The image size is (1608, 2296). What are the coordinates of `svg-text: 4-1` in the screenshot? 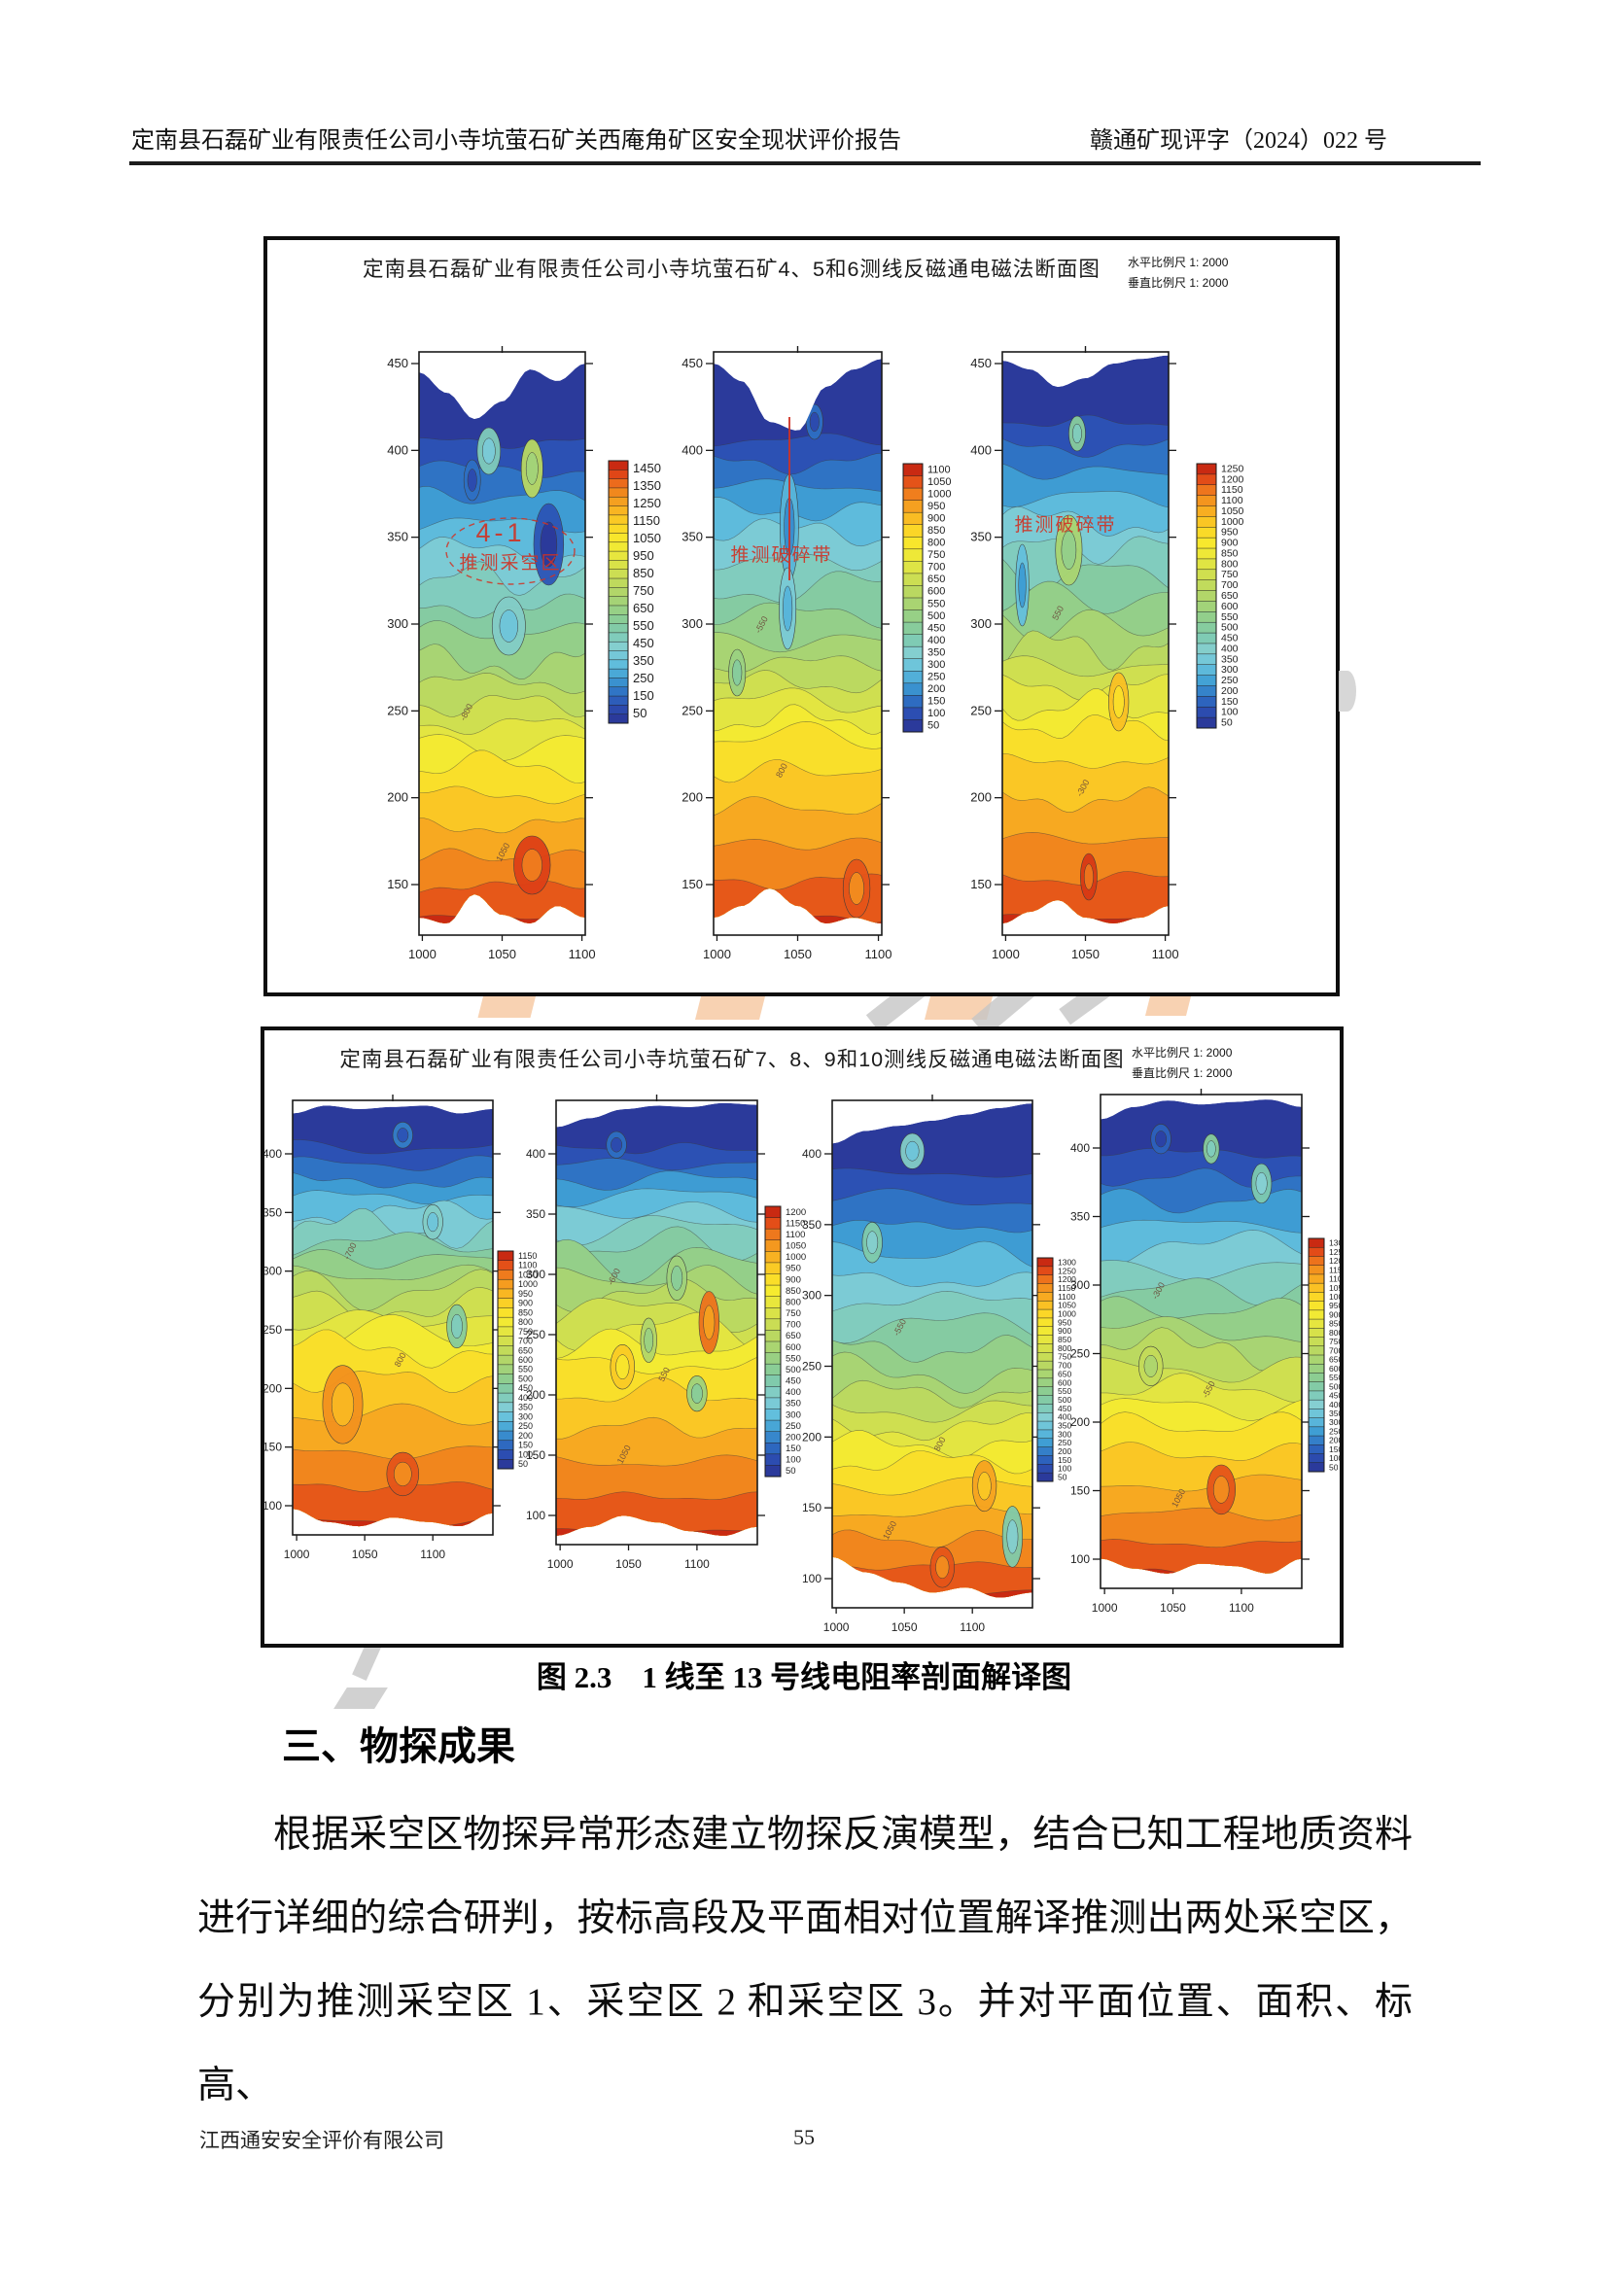 It's located at (500, 532).